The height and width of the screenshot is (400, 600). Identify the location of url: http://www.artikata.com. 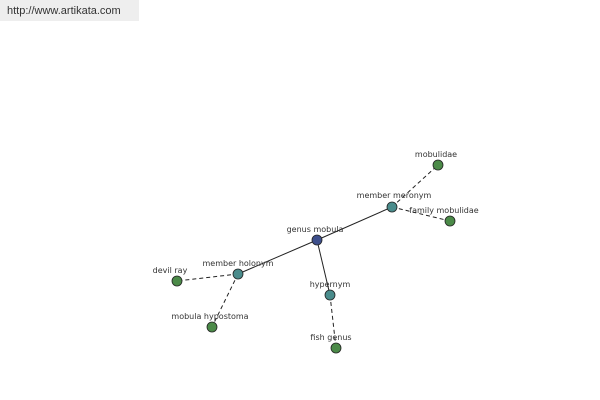
(64, 11).